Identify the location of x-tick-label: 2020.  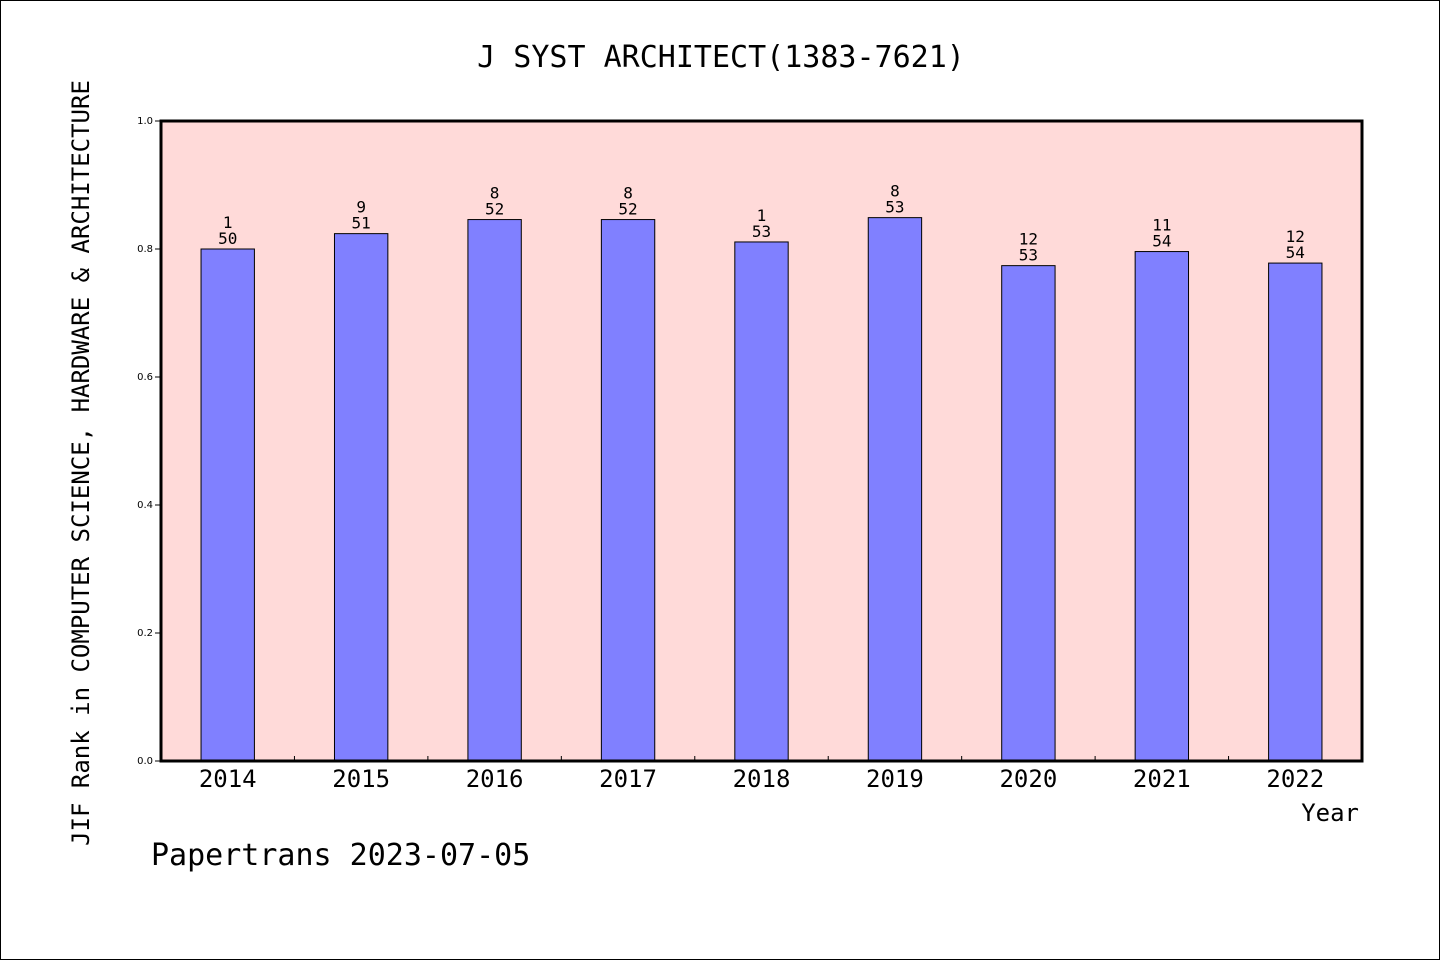
(1028, 779).